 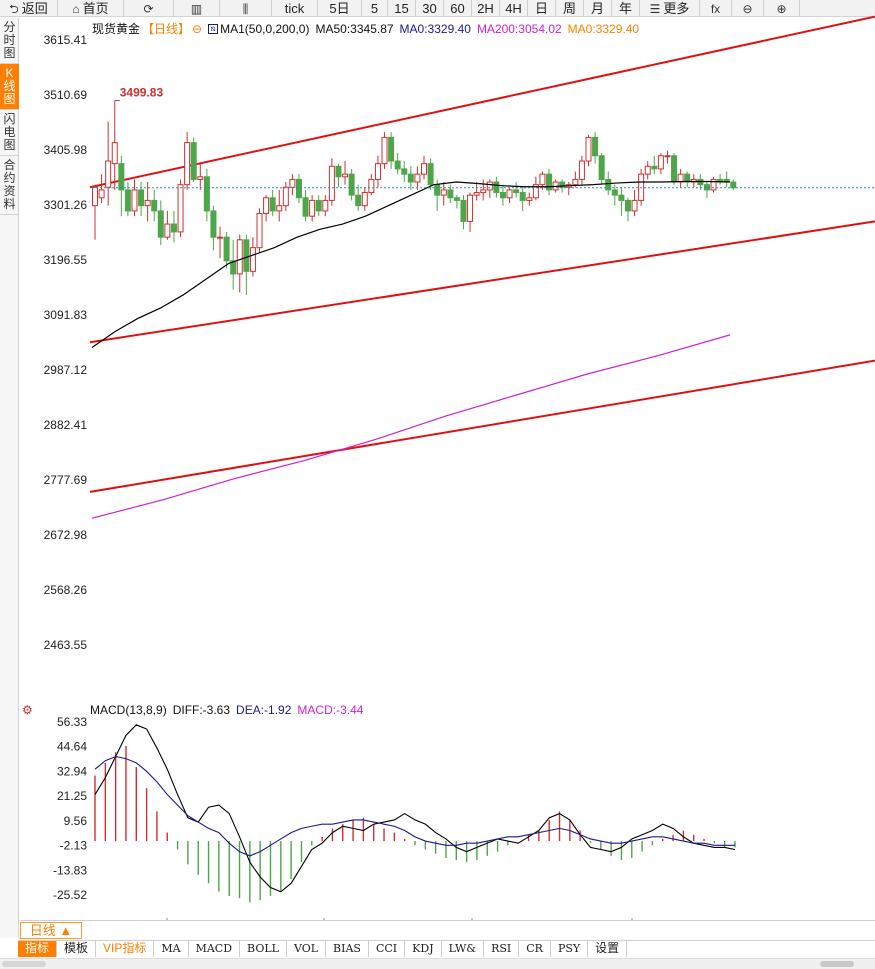 What do you see at coordinates (347, 949) in the screenshot?
I see `indicator-tab-bias: BIAS` at bounding box center [347, 949].